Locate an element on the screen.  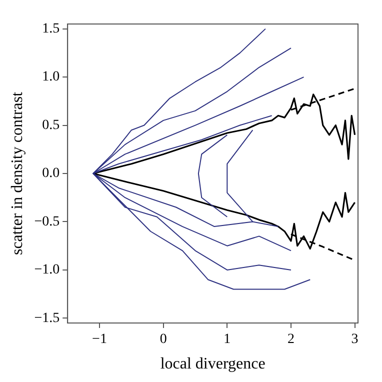
y-tick-label: −1.0 is located at coordinates (47, 270).